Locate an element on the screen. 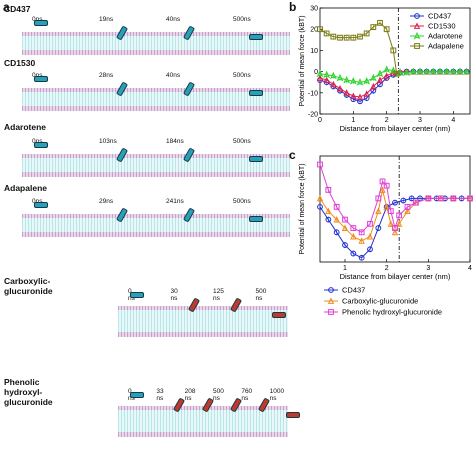 The height and width of the screenshot is (452, 474). molecule-label: Adarotene is located at coordinates (25, 127).